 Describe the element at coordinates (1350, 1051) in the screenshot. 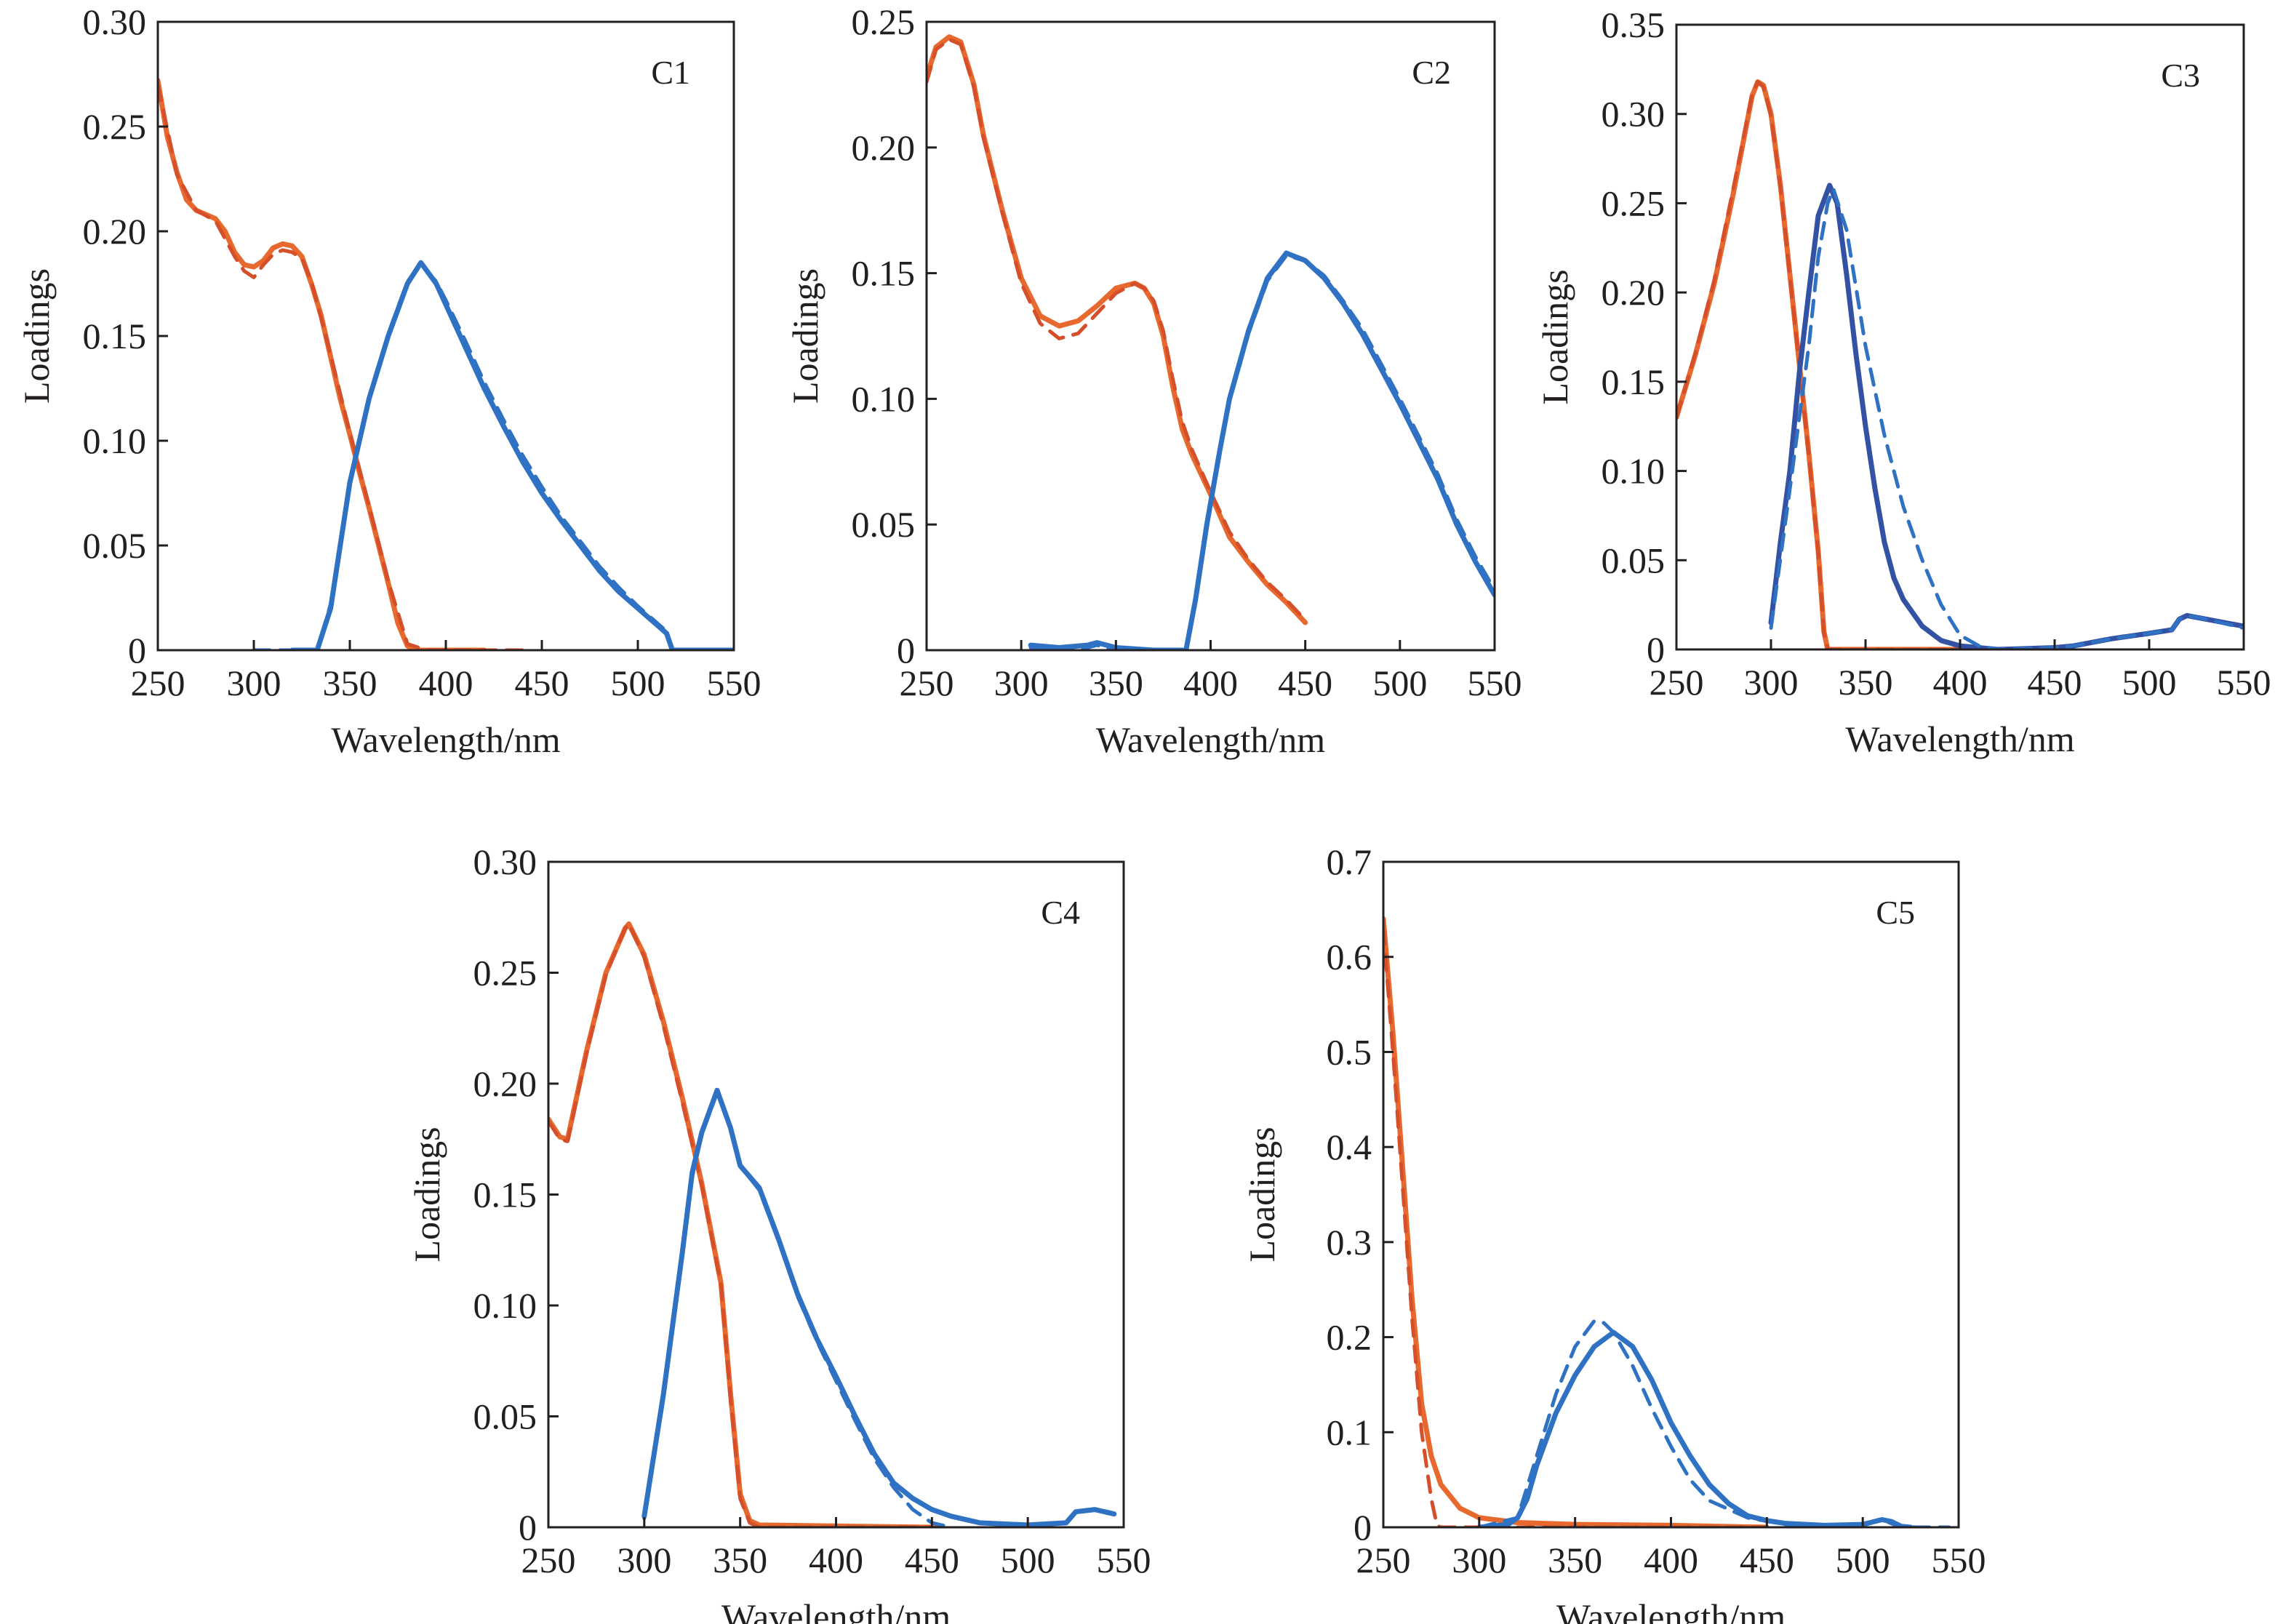

I see `y-tick-label: 0.5` at that location.